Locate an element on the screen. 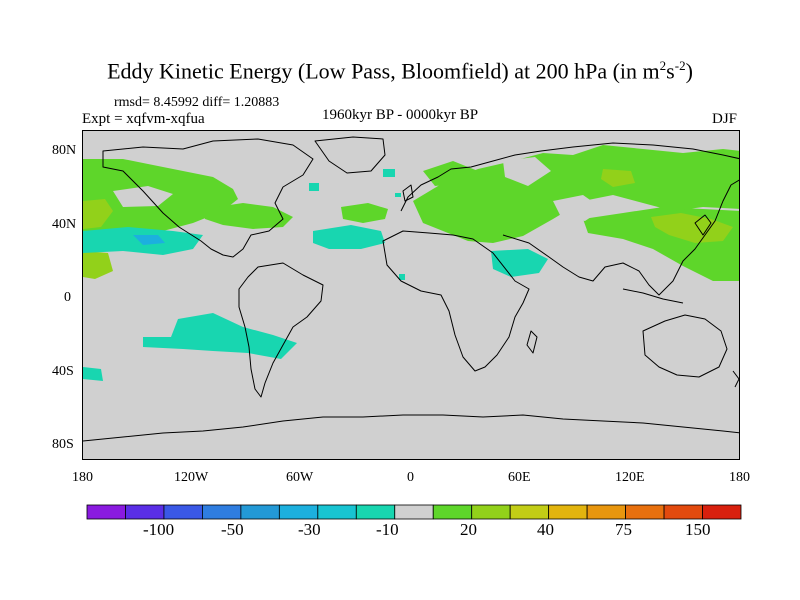 The image size is (800, 600). strong-negative-regions is located at coordinates (149, 240).